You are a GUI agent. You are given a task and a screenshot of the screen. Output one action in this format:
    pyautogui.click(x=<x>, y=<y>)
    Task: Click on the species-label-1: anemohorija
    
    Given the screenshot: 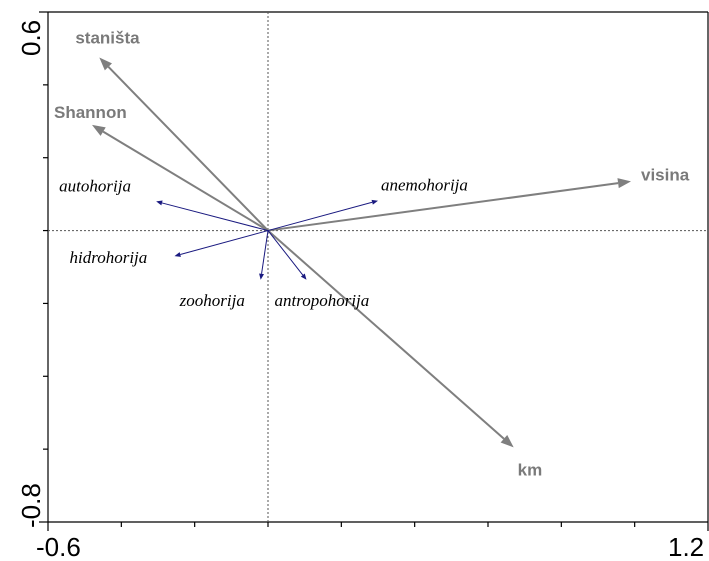 What is the action you would take?
    pyautogui.click(x=424, y=185)
    